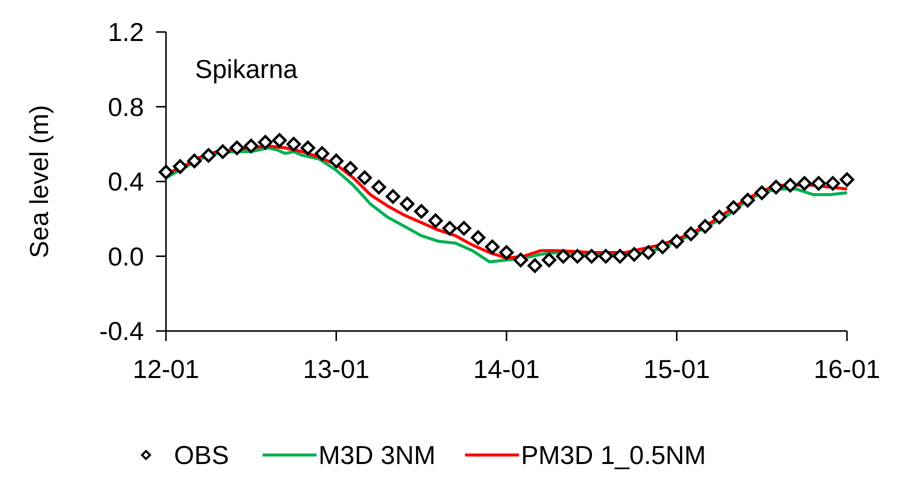 This screenshot has height=495, width=904. What do you see at coordinates (246, 69) in the screenshot?
I see `text: Spikarna` at bounding box center [246, 69].